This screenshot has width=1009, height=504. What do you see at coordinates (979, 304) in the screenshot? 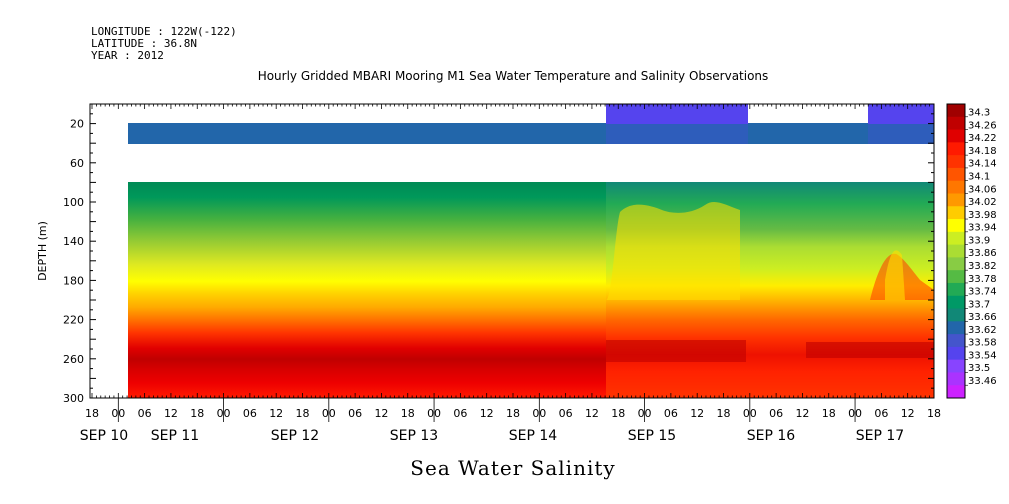
I see `colorbar-label: 33.7` at bounding box center [979, 304].